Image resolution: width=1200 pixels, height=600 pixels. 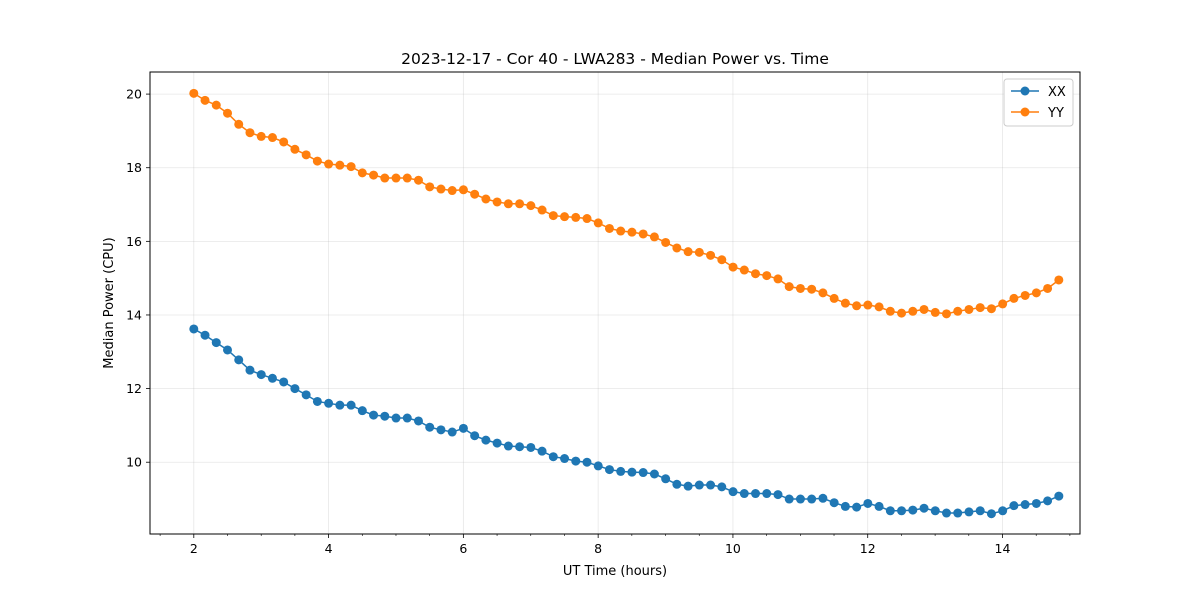 What do you see at coordinates (733, 548) in the screenshot?
I see `x-tick-label: 10` at bounding box center [733, 548].